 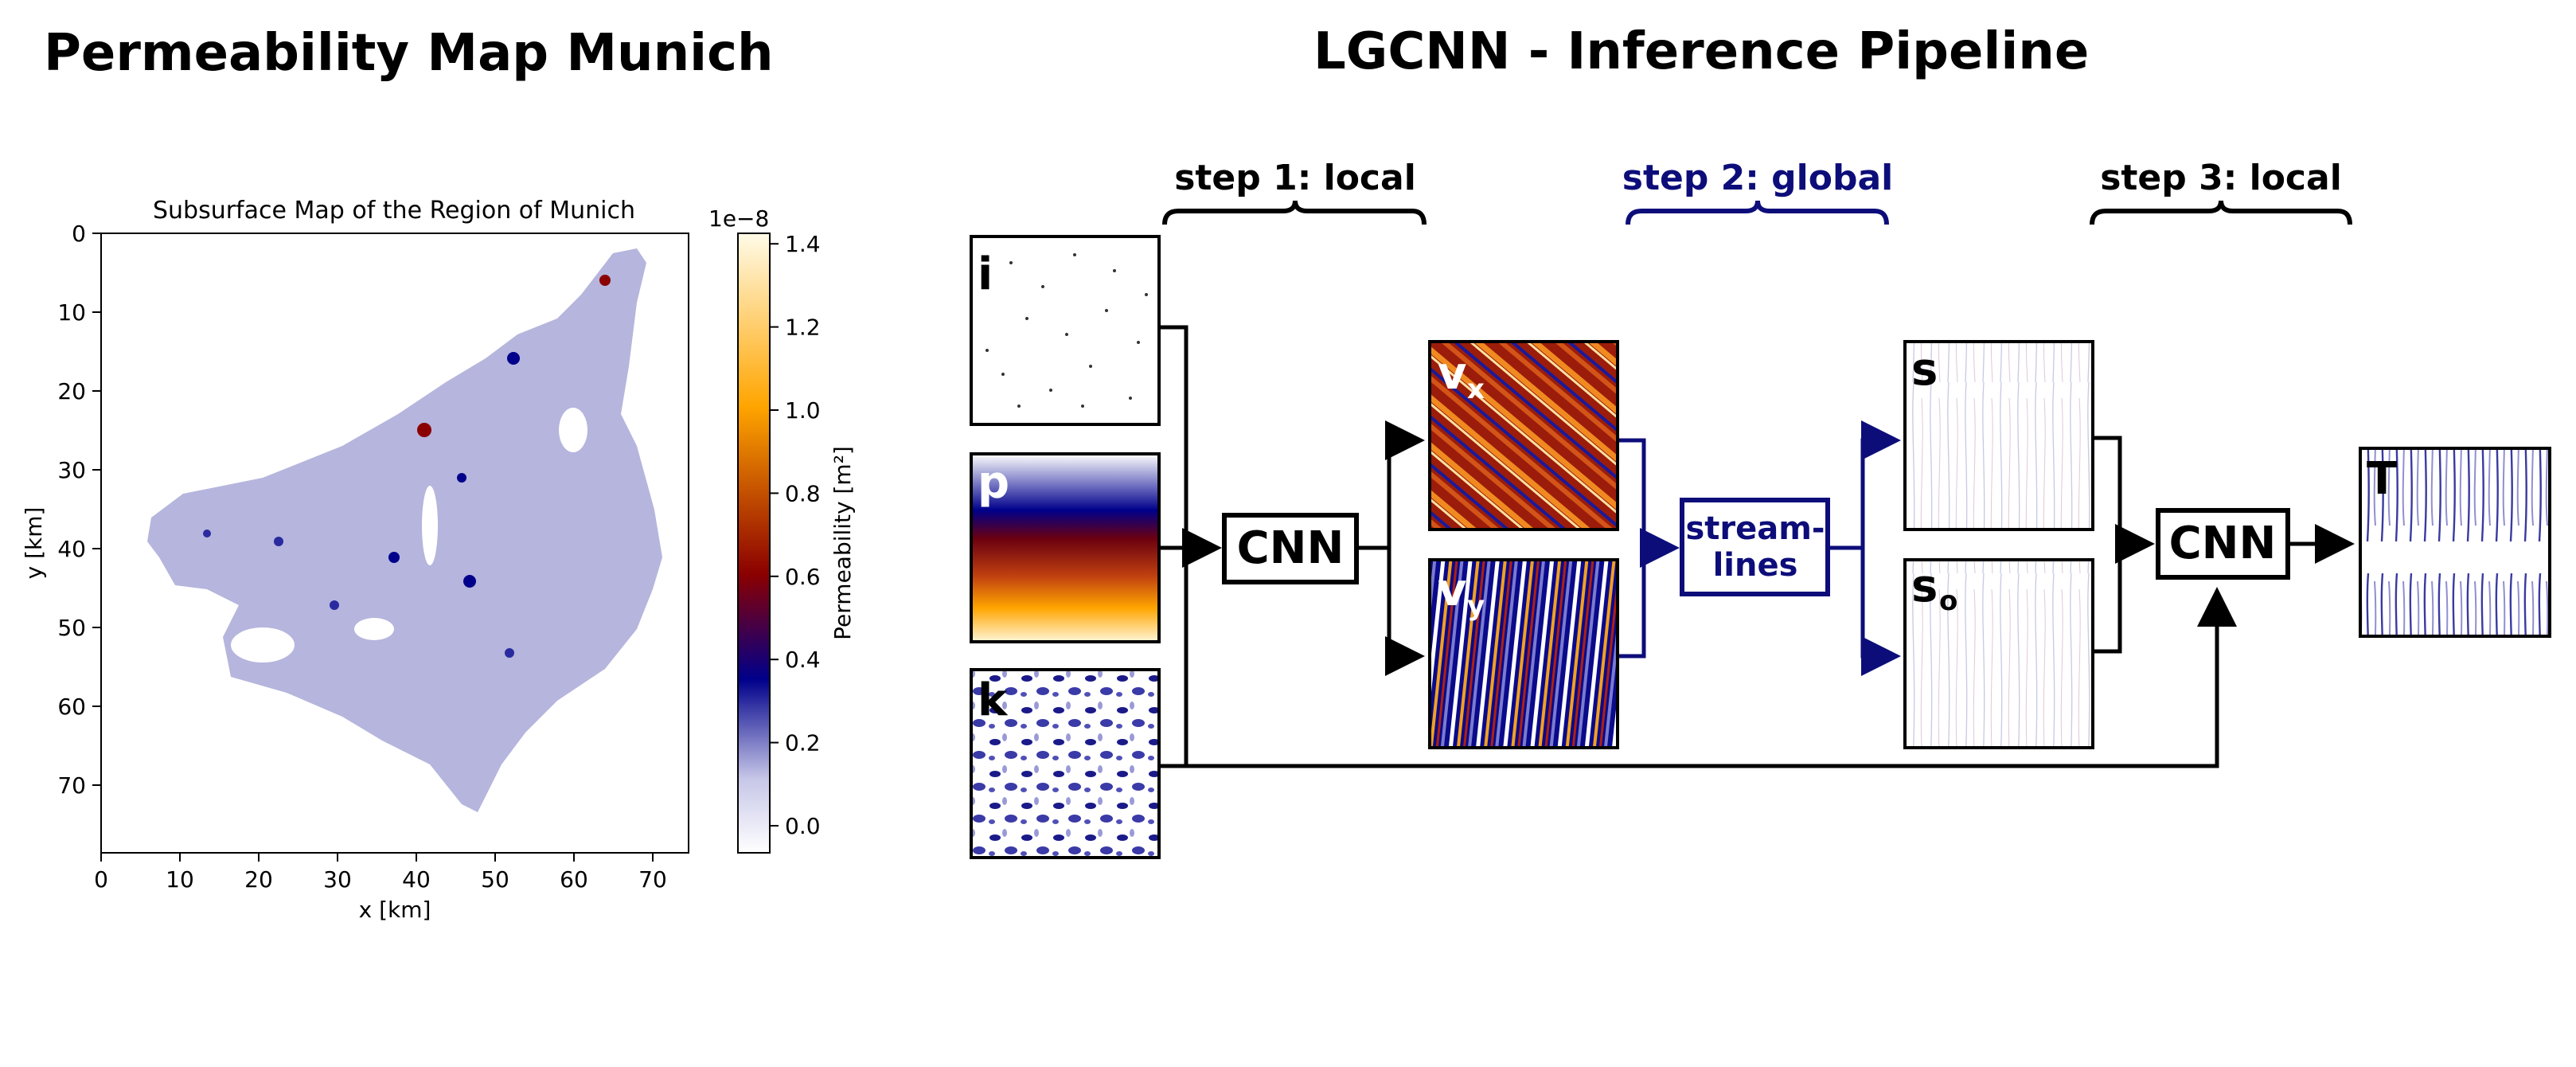 I want to click on map-y-tick-label: 60, so click(x=71, y=707).